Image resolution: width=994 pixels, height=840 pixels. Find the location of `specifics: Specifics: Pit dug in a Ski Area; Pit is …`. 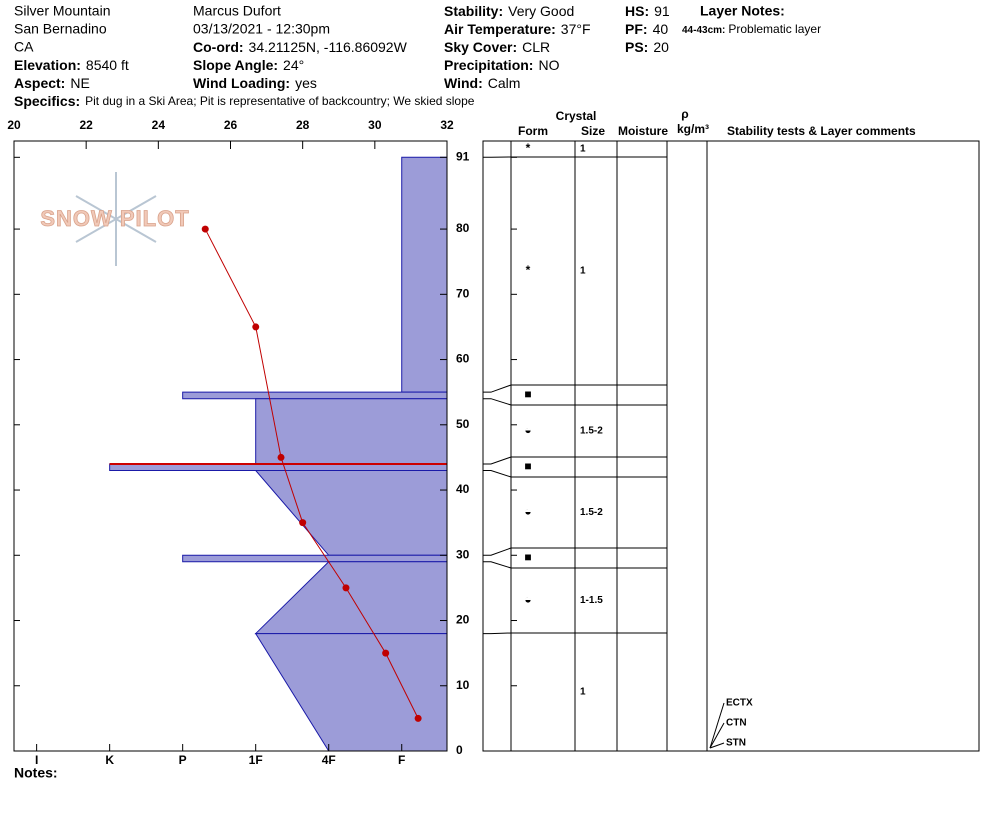

specifics: Specifics: Pit dug in a Ski Area; Pit is … is located at coordinates (244, 101).